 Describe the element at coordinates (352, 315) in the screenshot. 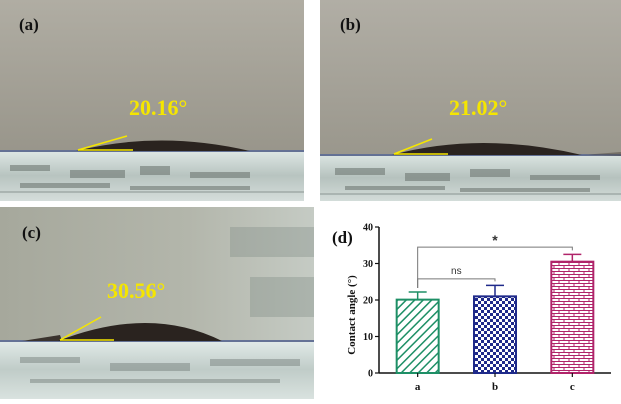

I see `y-axis-label: Contact angle (°)` at that location.